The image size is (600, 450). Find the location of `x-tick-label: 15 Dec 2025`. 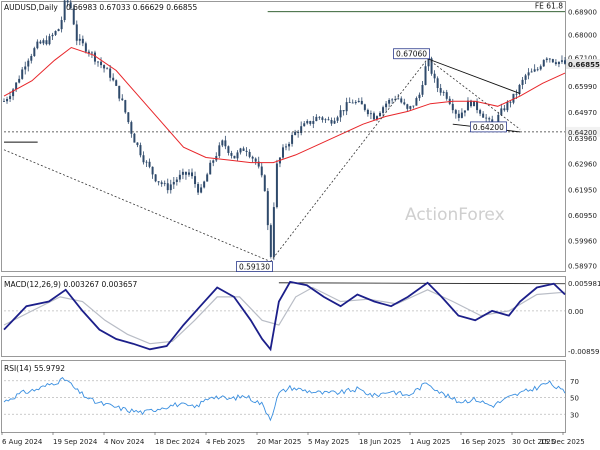

x-tick-label: 15 Dec 2025 is located at coordinates (562, 442).